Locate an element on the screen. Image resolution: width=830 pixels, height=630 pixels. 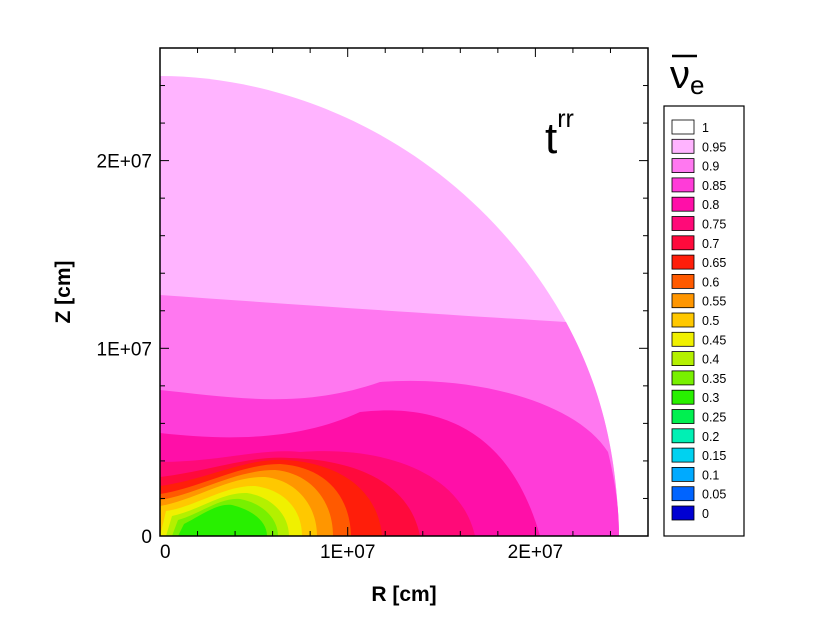
legend-label: 0.8 is located at coordinates (710, 205).